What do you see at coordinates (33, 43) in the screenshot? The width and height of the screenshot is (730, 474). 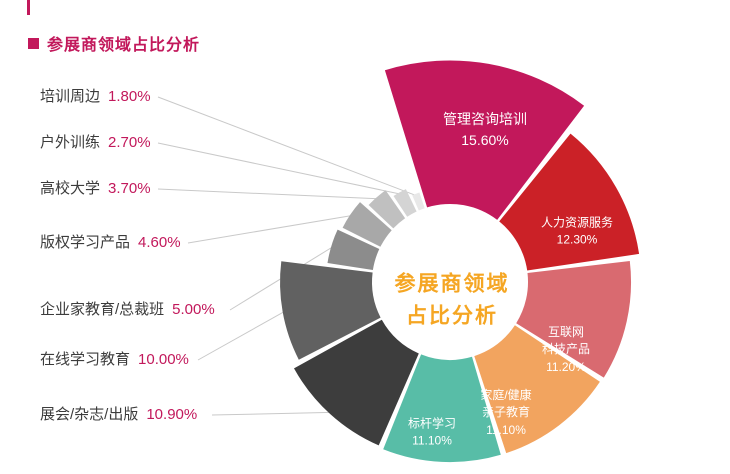 I see `title-bullet-square-icon` at bounding box center [33, 43].